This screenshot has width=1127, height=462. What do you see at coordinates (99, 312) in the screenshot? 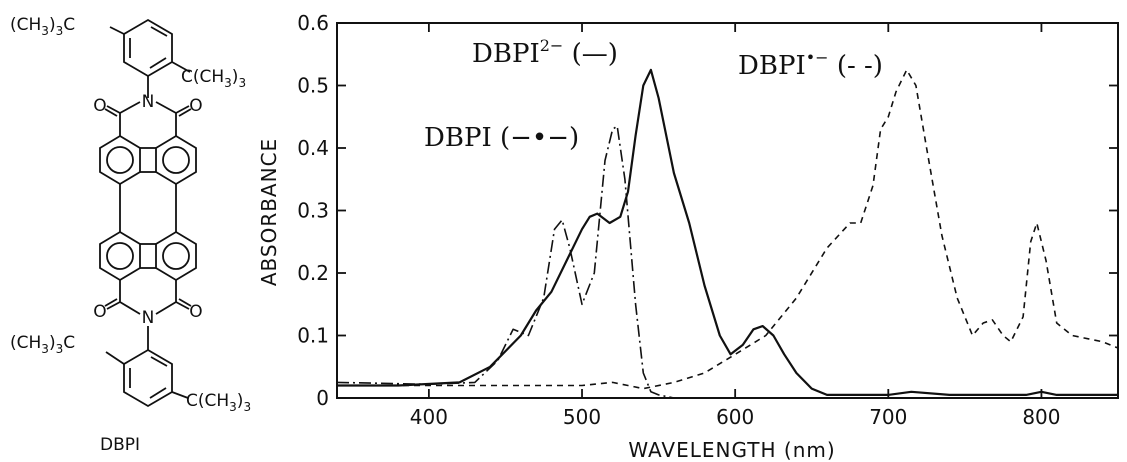
I see `atom-o-3: O` at bounding box center [99, 312].